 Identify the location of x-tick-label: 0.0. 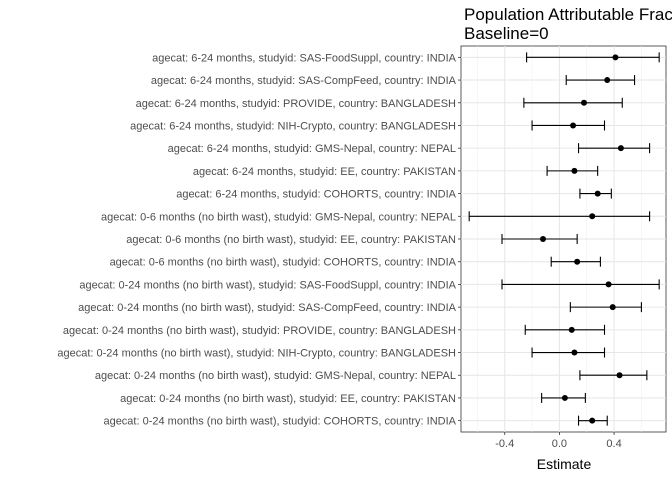
(559, 444).